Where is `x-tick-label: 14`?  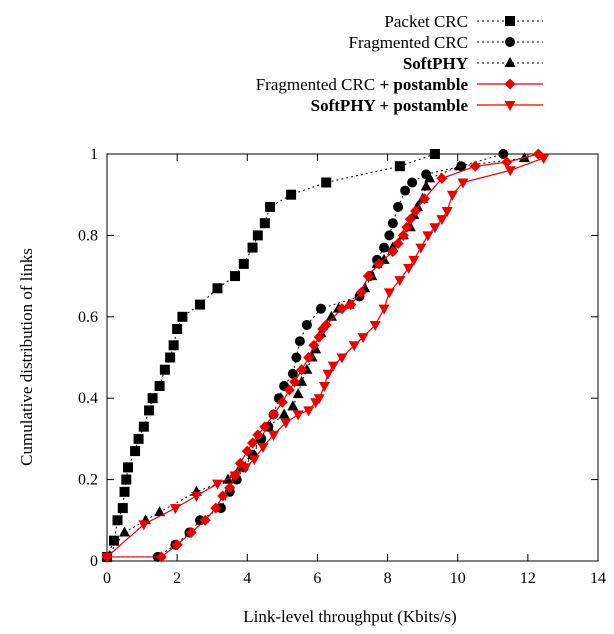
x-tick-label: 14 is located at coordinates (598, 578).